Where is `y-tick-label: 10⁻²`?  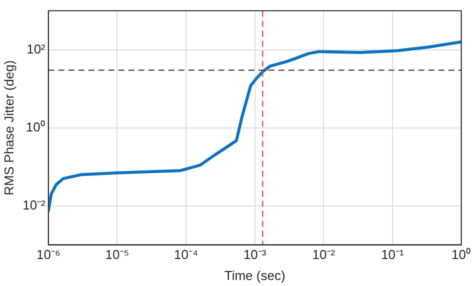
y-tick-label: 10⁻² is located at coordinates (34, 204).